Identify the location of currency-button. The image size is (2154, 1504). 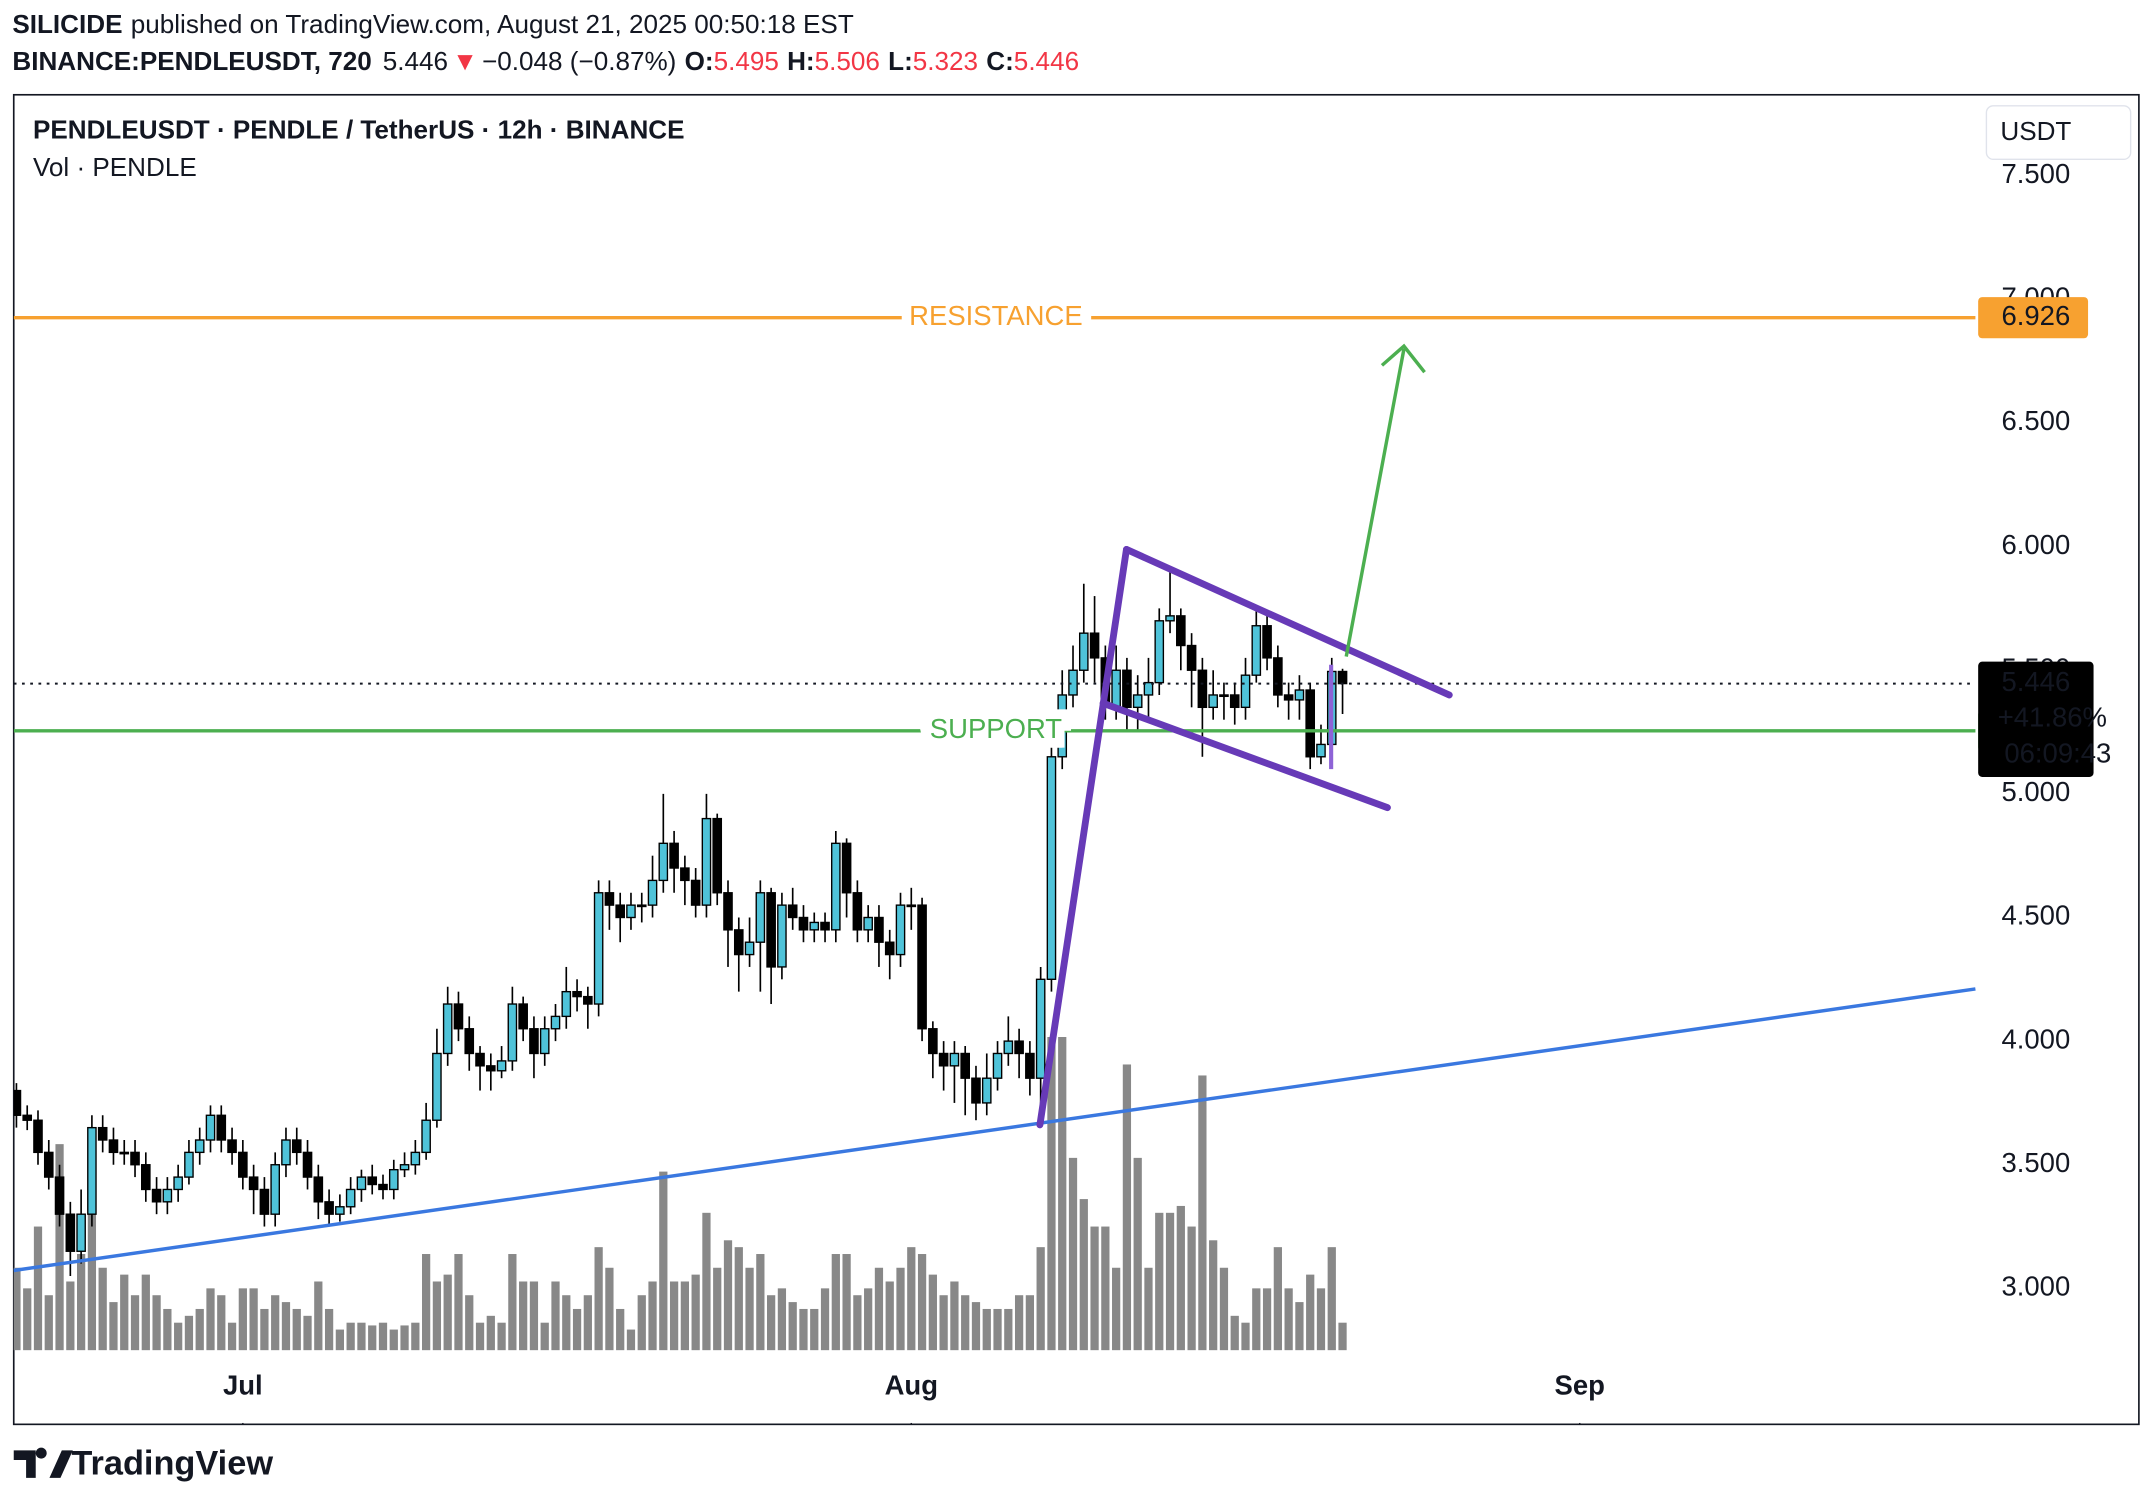
(2058, 133).